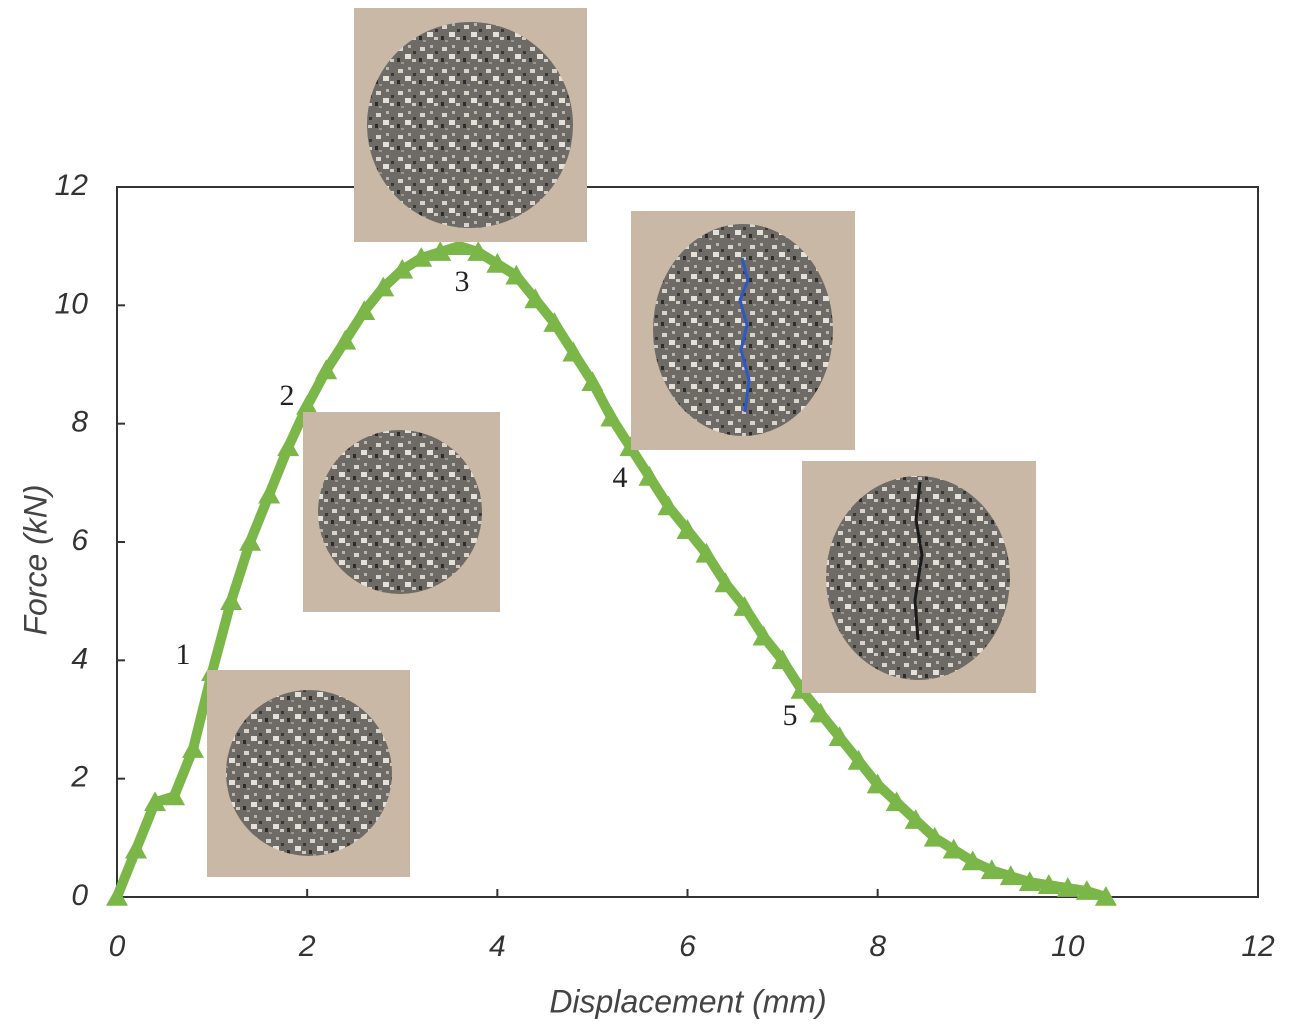 This screenshot has height=1028, width=1297. I want to click on x-tick-label: 12, so click(1258, 946).